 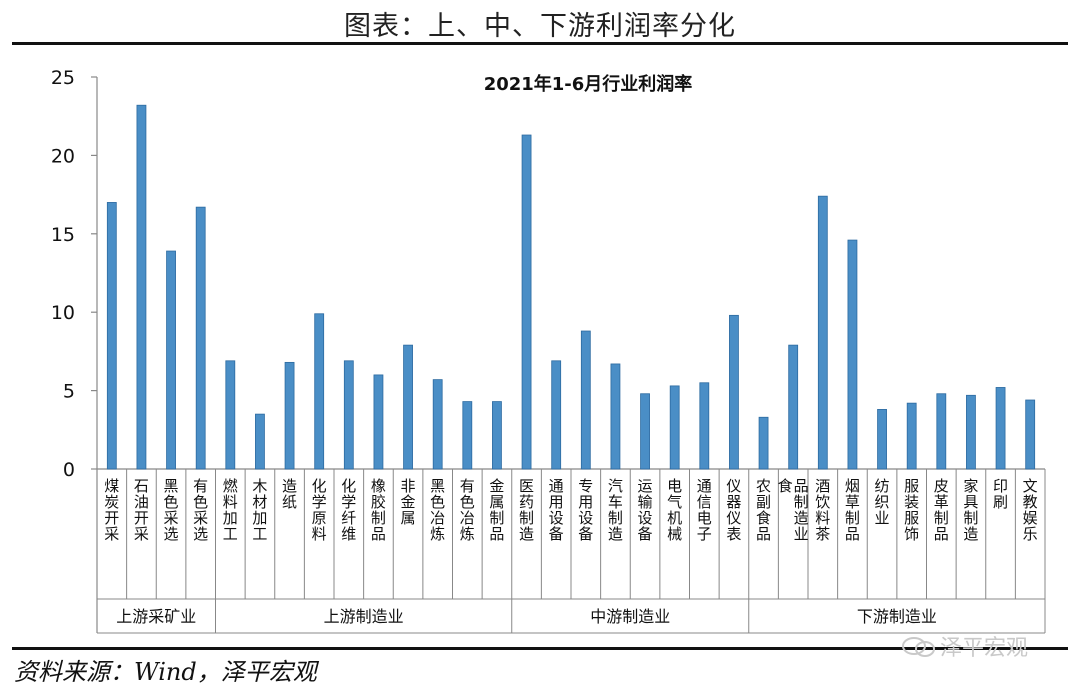 I want to click on category-label: 木材加工, so click(x=259, y=510).